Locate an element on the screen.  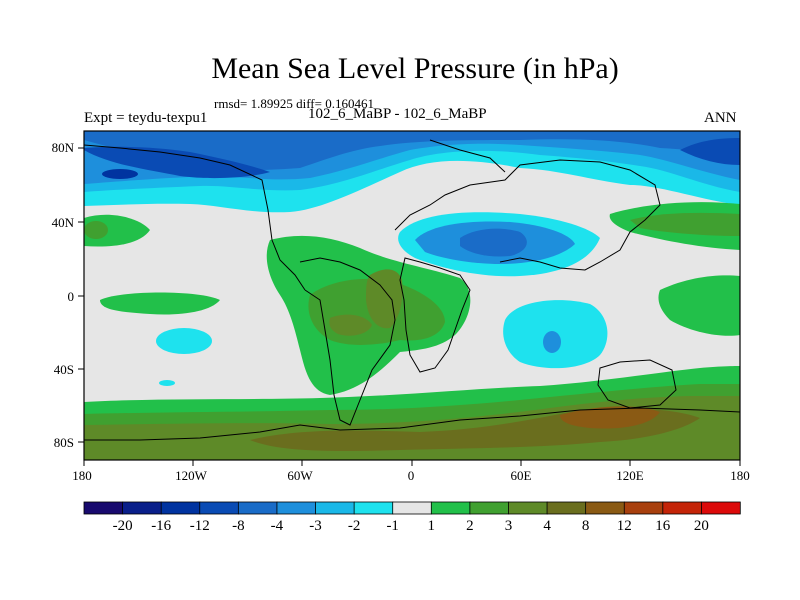
experiment-names: 102_6_MaBP - 102_6_MaBP is located at coordinates (397, 114).